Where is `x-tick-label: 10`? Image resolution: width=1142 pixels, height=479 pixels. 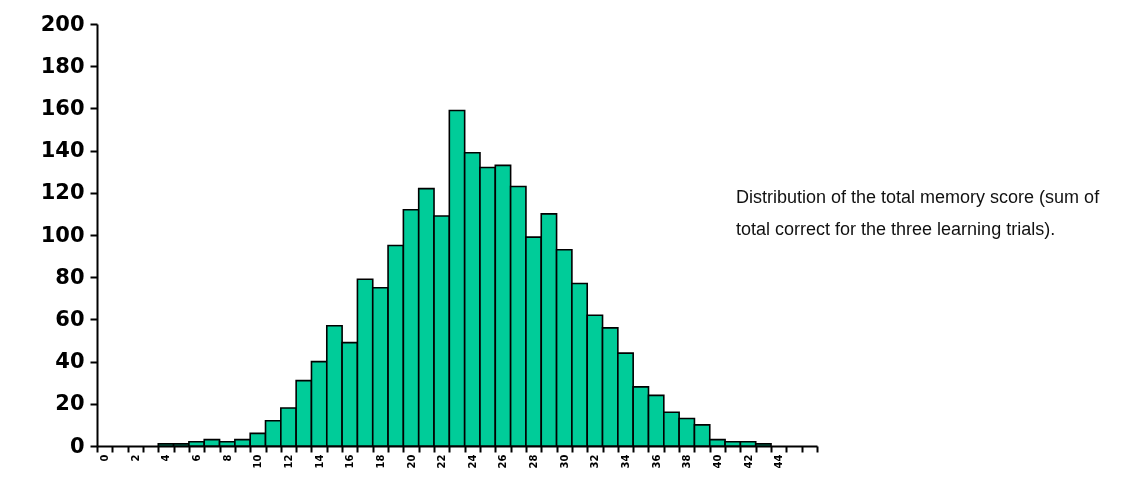 x-tick-label: 10 is located at coordinates (258, 461).